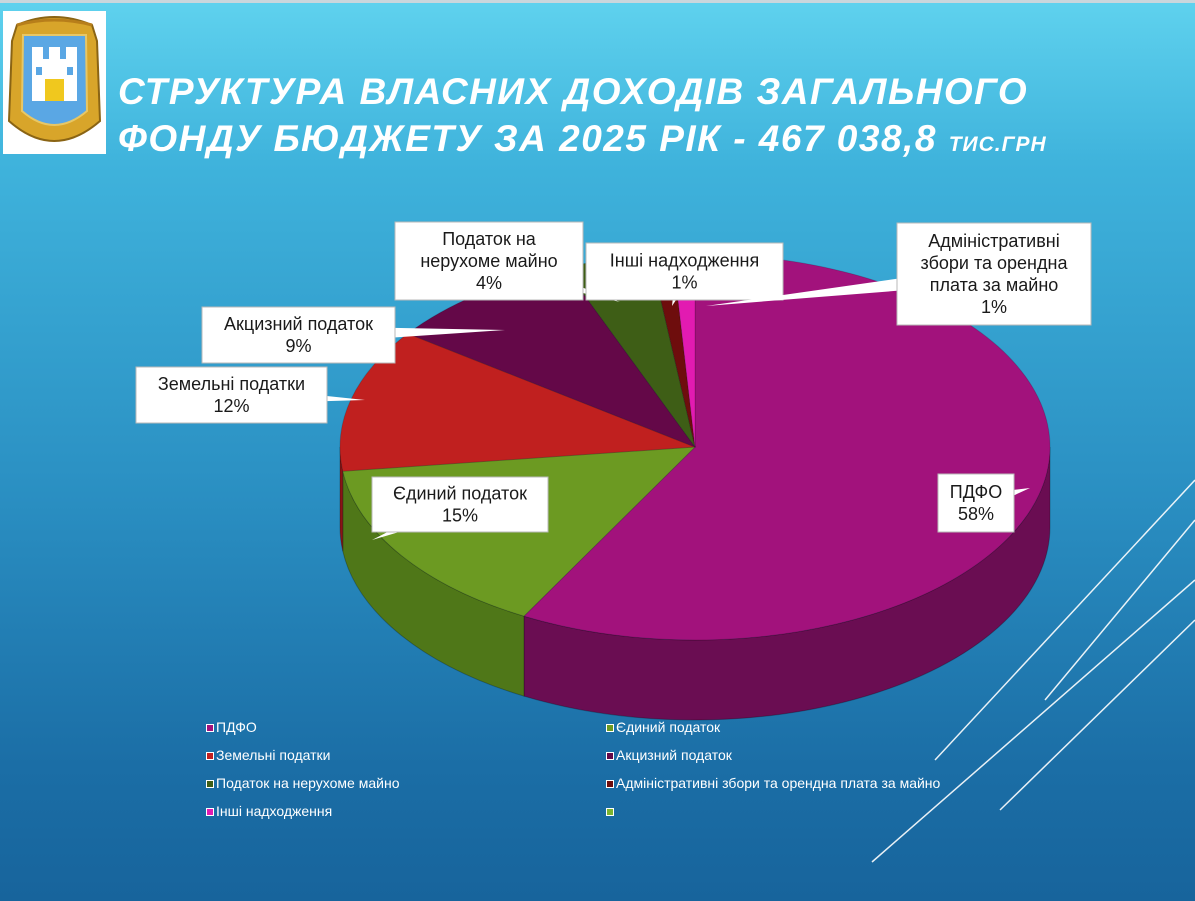 This screenshot has width=1195, height=901. I want to click on callout-text-line: нерухоме майно, so click(488, 261).